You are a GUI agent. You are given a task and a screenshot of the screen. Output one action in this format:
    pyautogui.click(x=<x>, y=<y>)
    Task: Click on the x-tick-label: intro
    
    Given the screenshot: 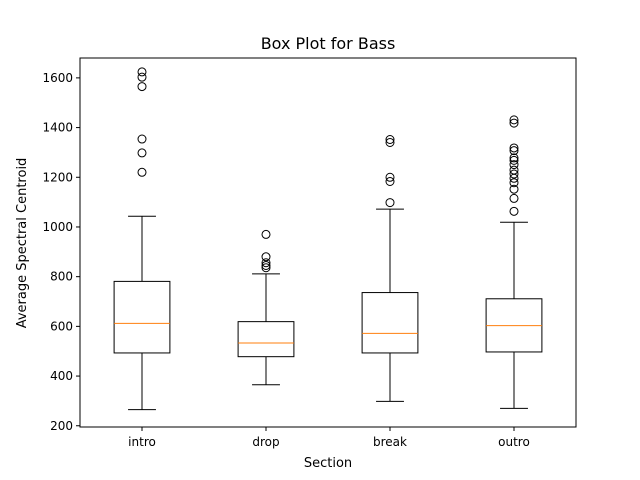 What is the action you would take?
    pyautogui.click(x=142, y=442)
    